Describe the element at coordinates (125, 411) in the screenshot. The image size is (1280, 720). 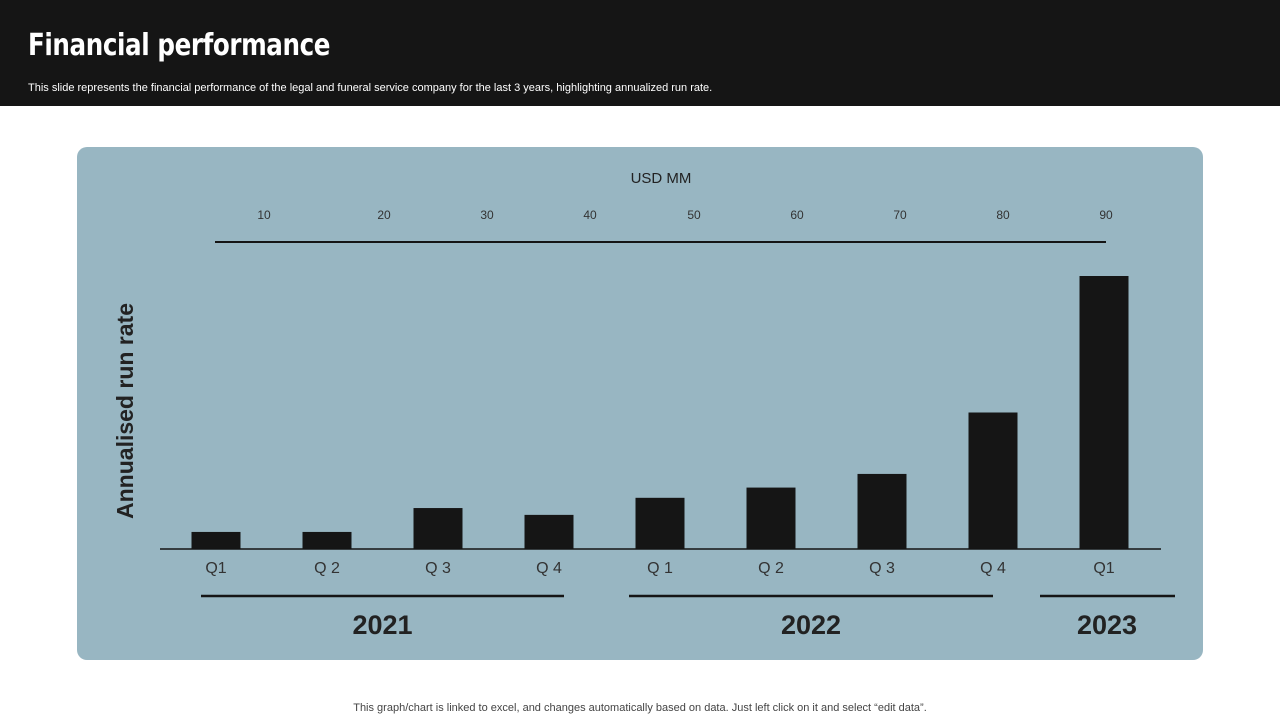
I see `y-axis-label: Annualised run rate` at that location.